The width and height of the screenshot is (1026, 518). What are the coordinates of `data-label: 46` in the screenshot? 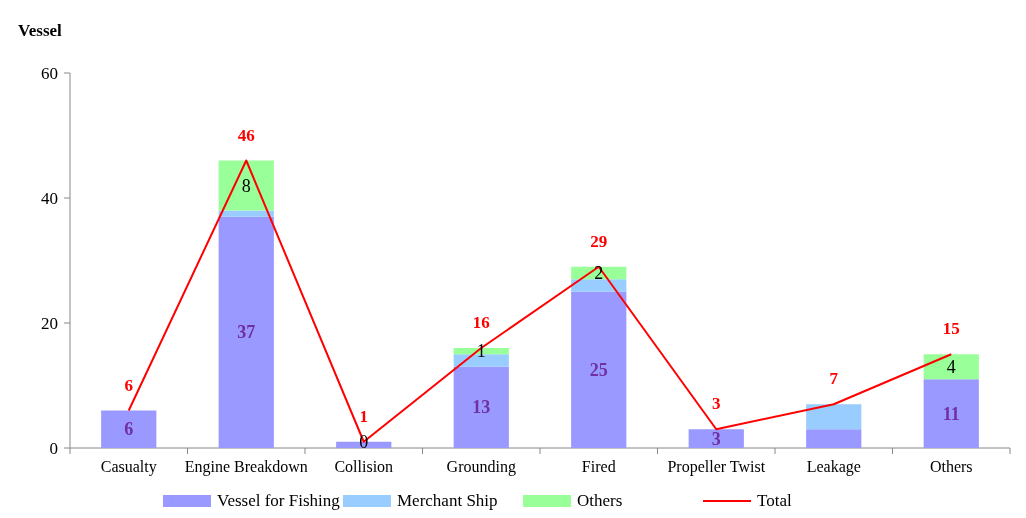 It's located at (246, 135).